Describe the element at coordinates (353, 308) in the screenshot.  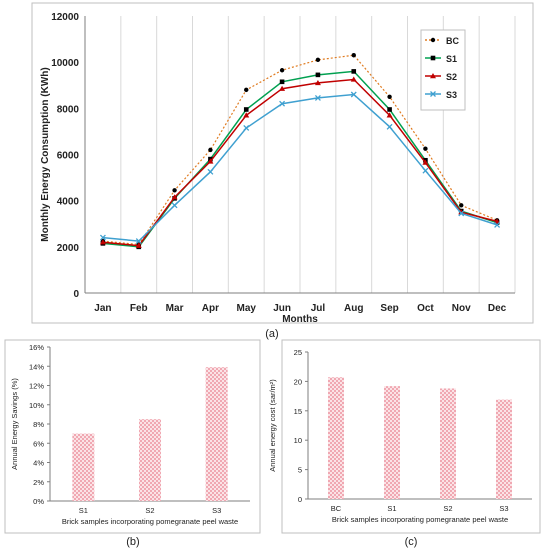
I see `x-tick-label: Aug` at that location.